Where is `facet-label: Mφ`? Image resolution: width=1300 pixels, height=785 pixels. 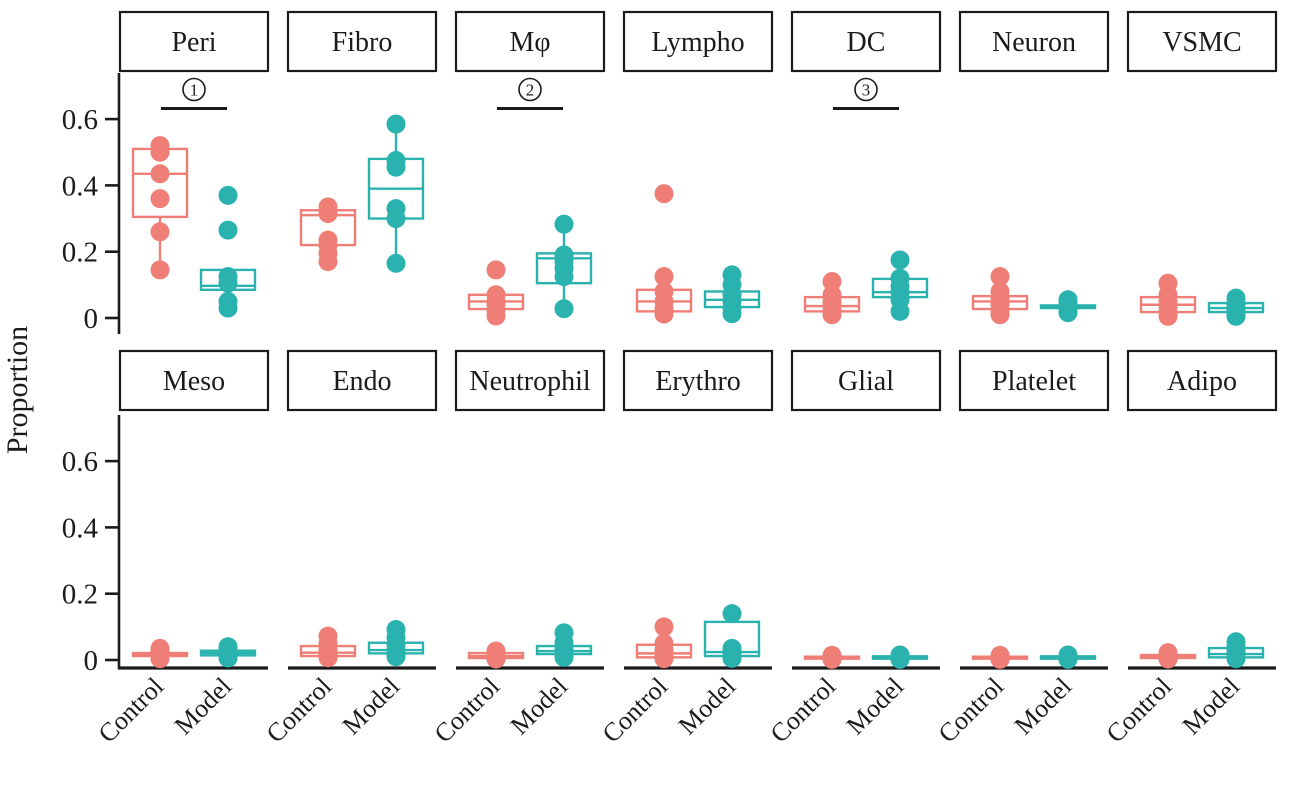
facet-label: Mφ is located at coordinates (529, 42).